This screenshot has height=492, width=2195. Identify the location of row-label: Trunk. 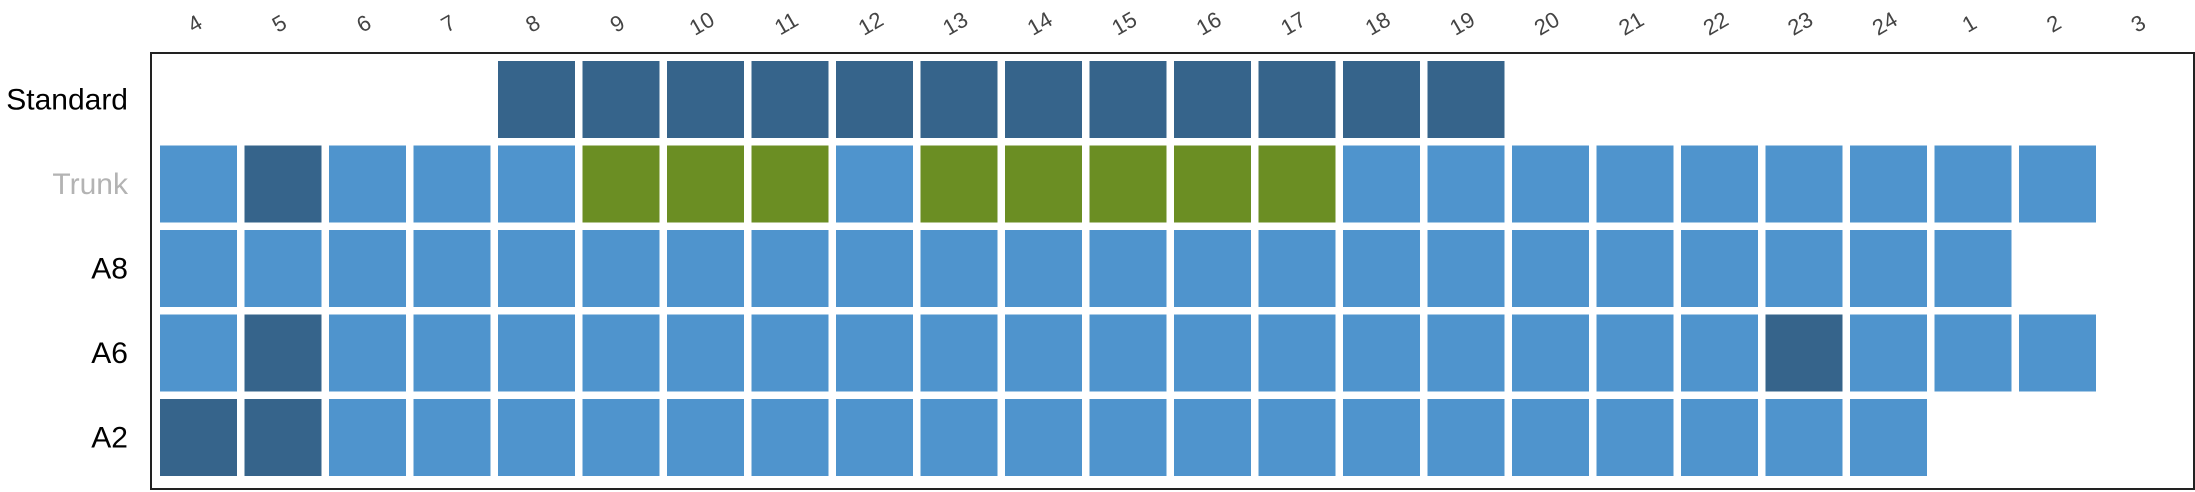
(90, 184).